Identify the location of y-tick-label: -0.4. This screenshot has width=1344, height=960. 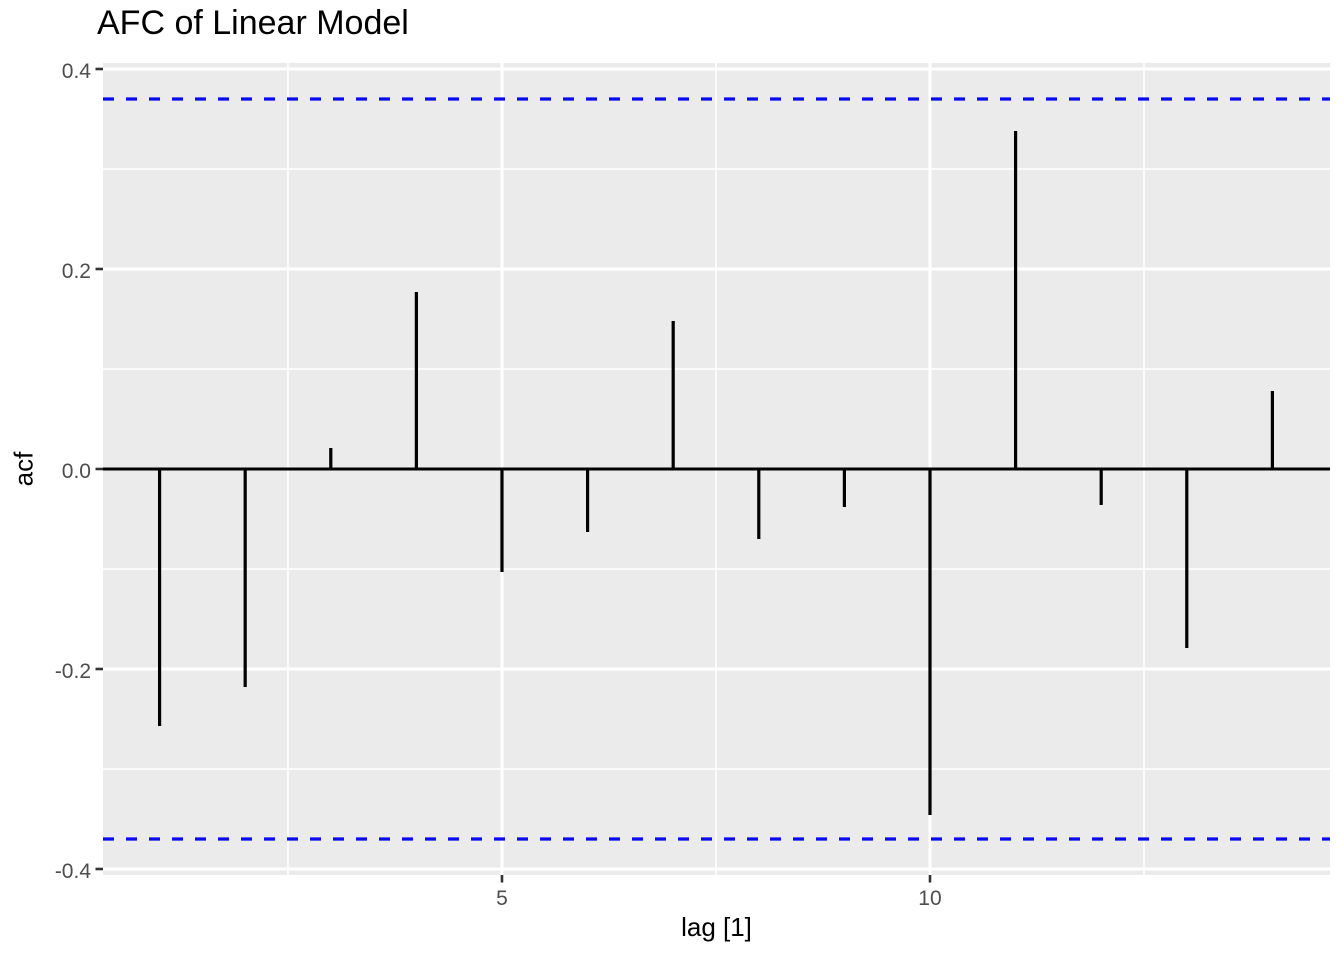
(72, 871).